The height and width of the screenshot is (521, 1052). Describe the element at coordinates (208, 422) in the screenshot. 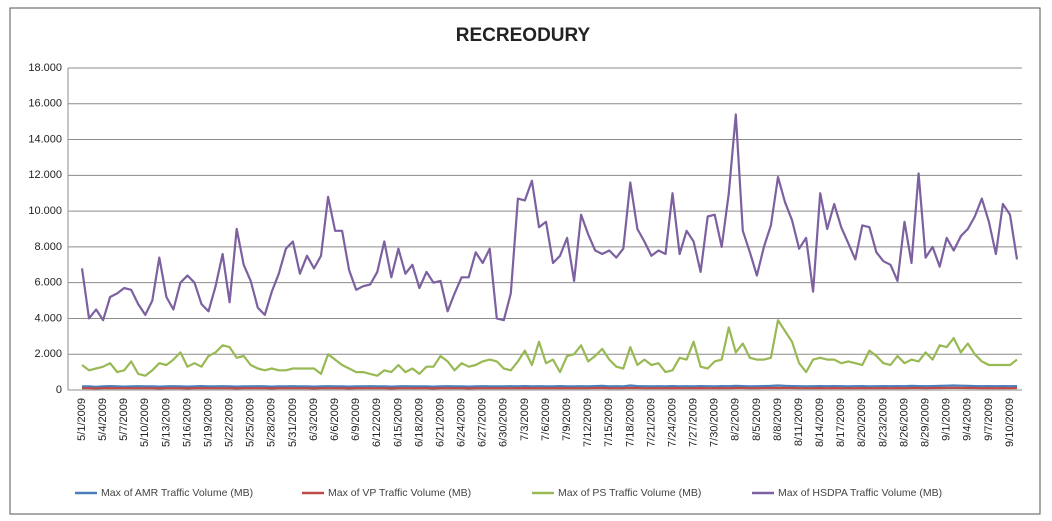

I see `x-tick-label: 5/19/2009` at that location.